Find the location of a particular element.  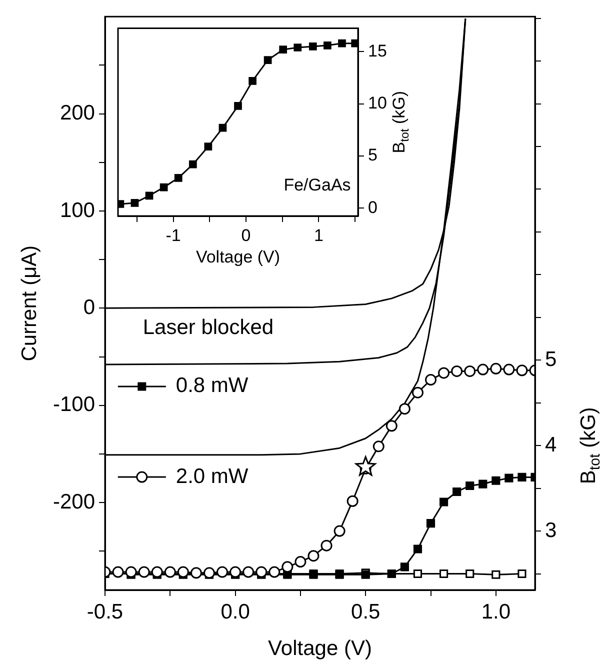

x-tick-label: -0.5 is located at coordinates (105, 612).